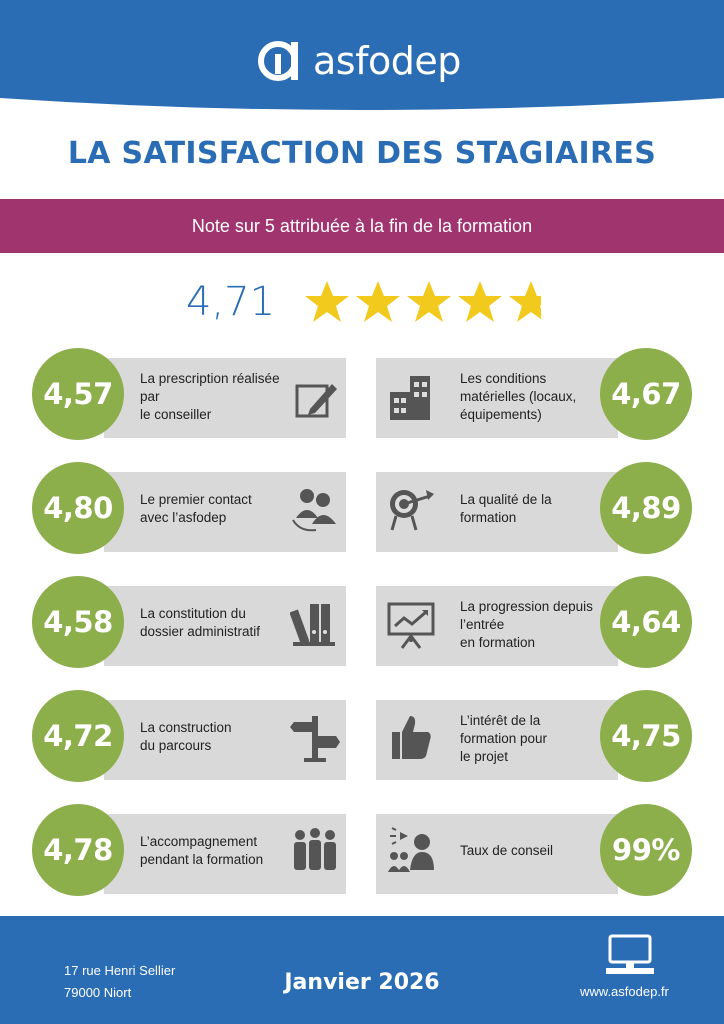 This screenshot has height=1024, width=724. Describe the element at coordinates (212, 851) in the screenshot. I see `card-label: L’accompagnement pendant la formation` at that location.